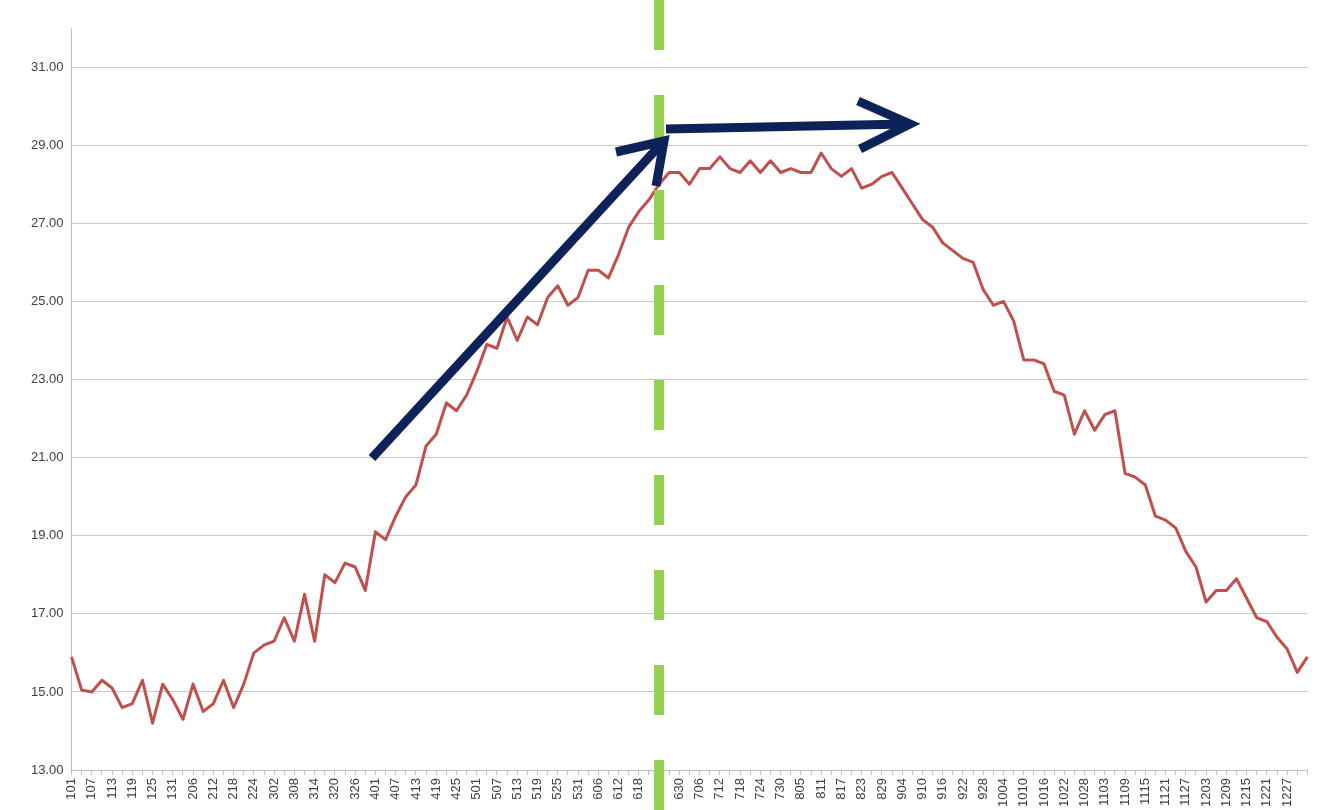 The image size is (1326, 810). I want to click on x-tick-label: 1127, so click(1185, 792).